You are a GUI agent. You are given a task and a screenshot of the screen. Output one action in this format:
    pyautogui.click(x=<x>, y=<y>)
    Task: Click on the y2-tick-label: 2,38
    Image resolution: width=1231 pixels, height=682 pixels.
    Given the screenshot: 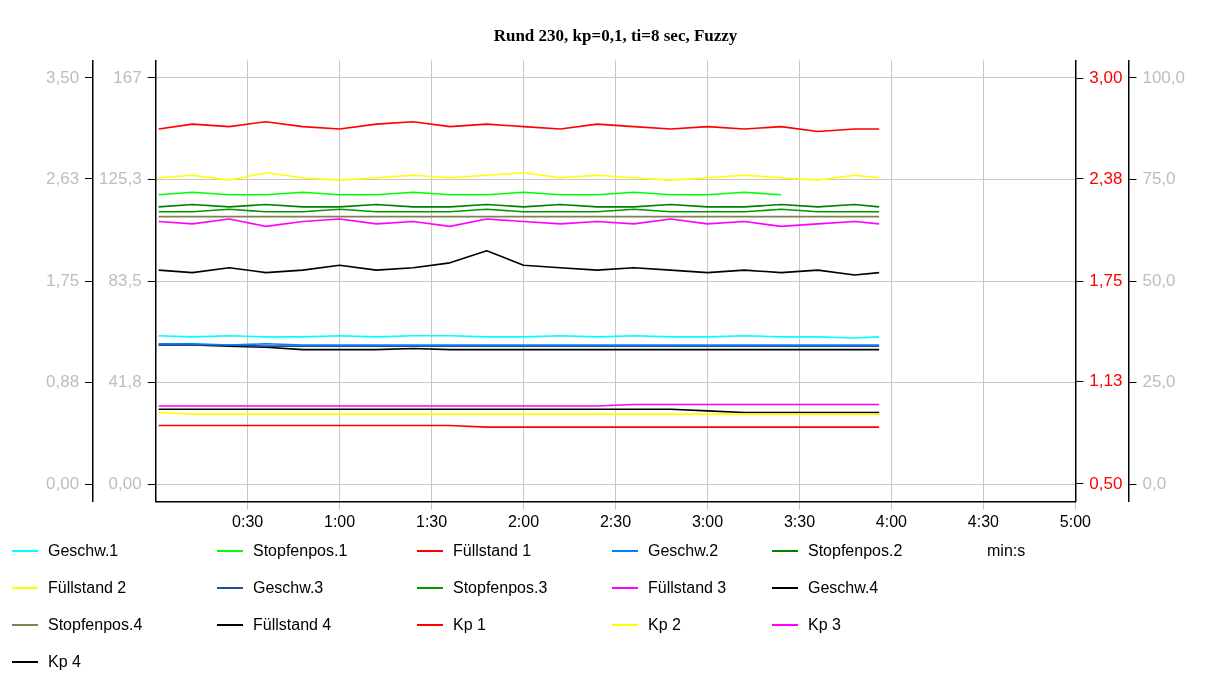 What is the action you would take?
    pyautogui.click(x=1106, y=178)
    